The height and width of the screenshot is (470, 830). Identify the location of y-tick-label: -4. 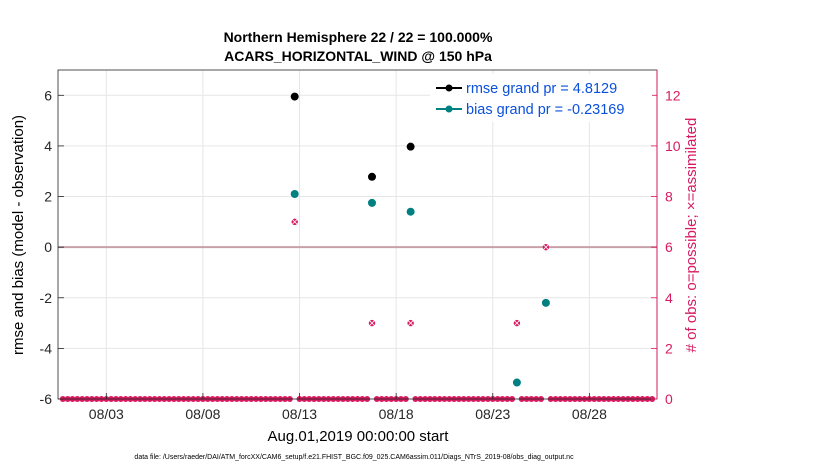
(46, 348).